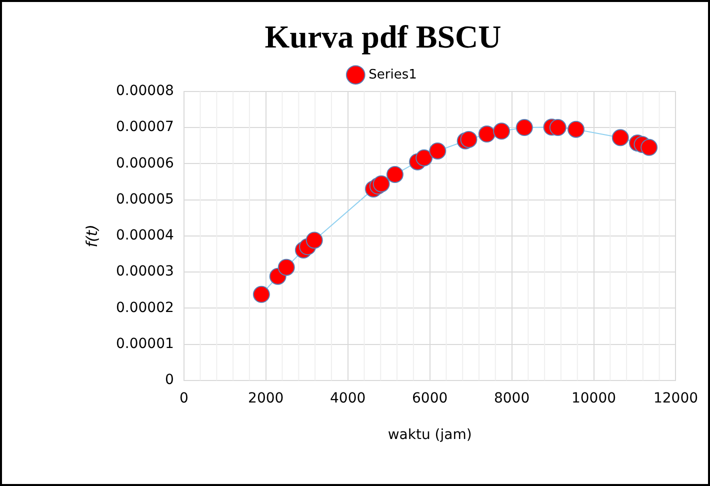 The height and width of the screenshot is (486, 710). Describe the element at coordinates (266, 398) in the screenshot. I see `x-tick-label: 2000` at that location.